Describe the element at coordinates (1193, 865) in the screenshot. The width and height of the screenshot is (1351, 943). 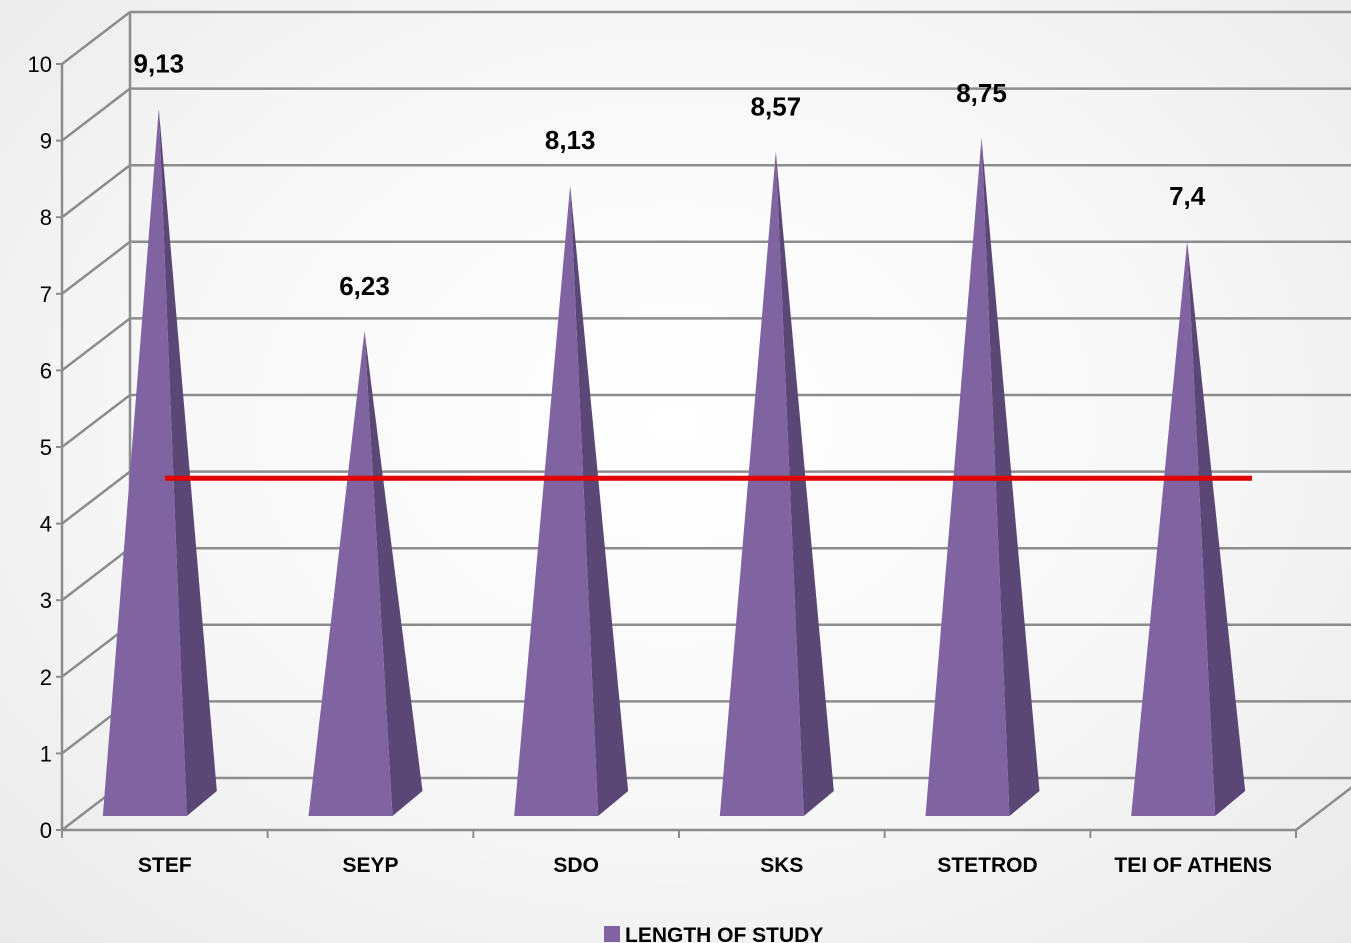
I see `x-category-label: TEI OF ATHENS` at that location.